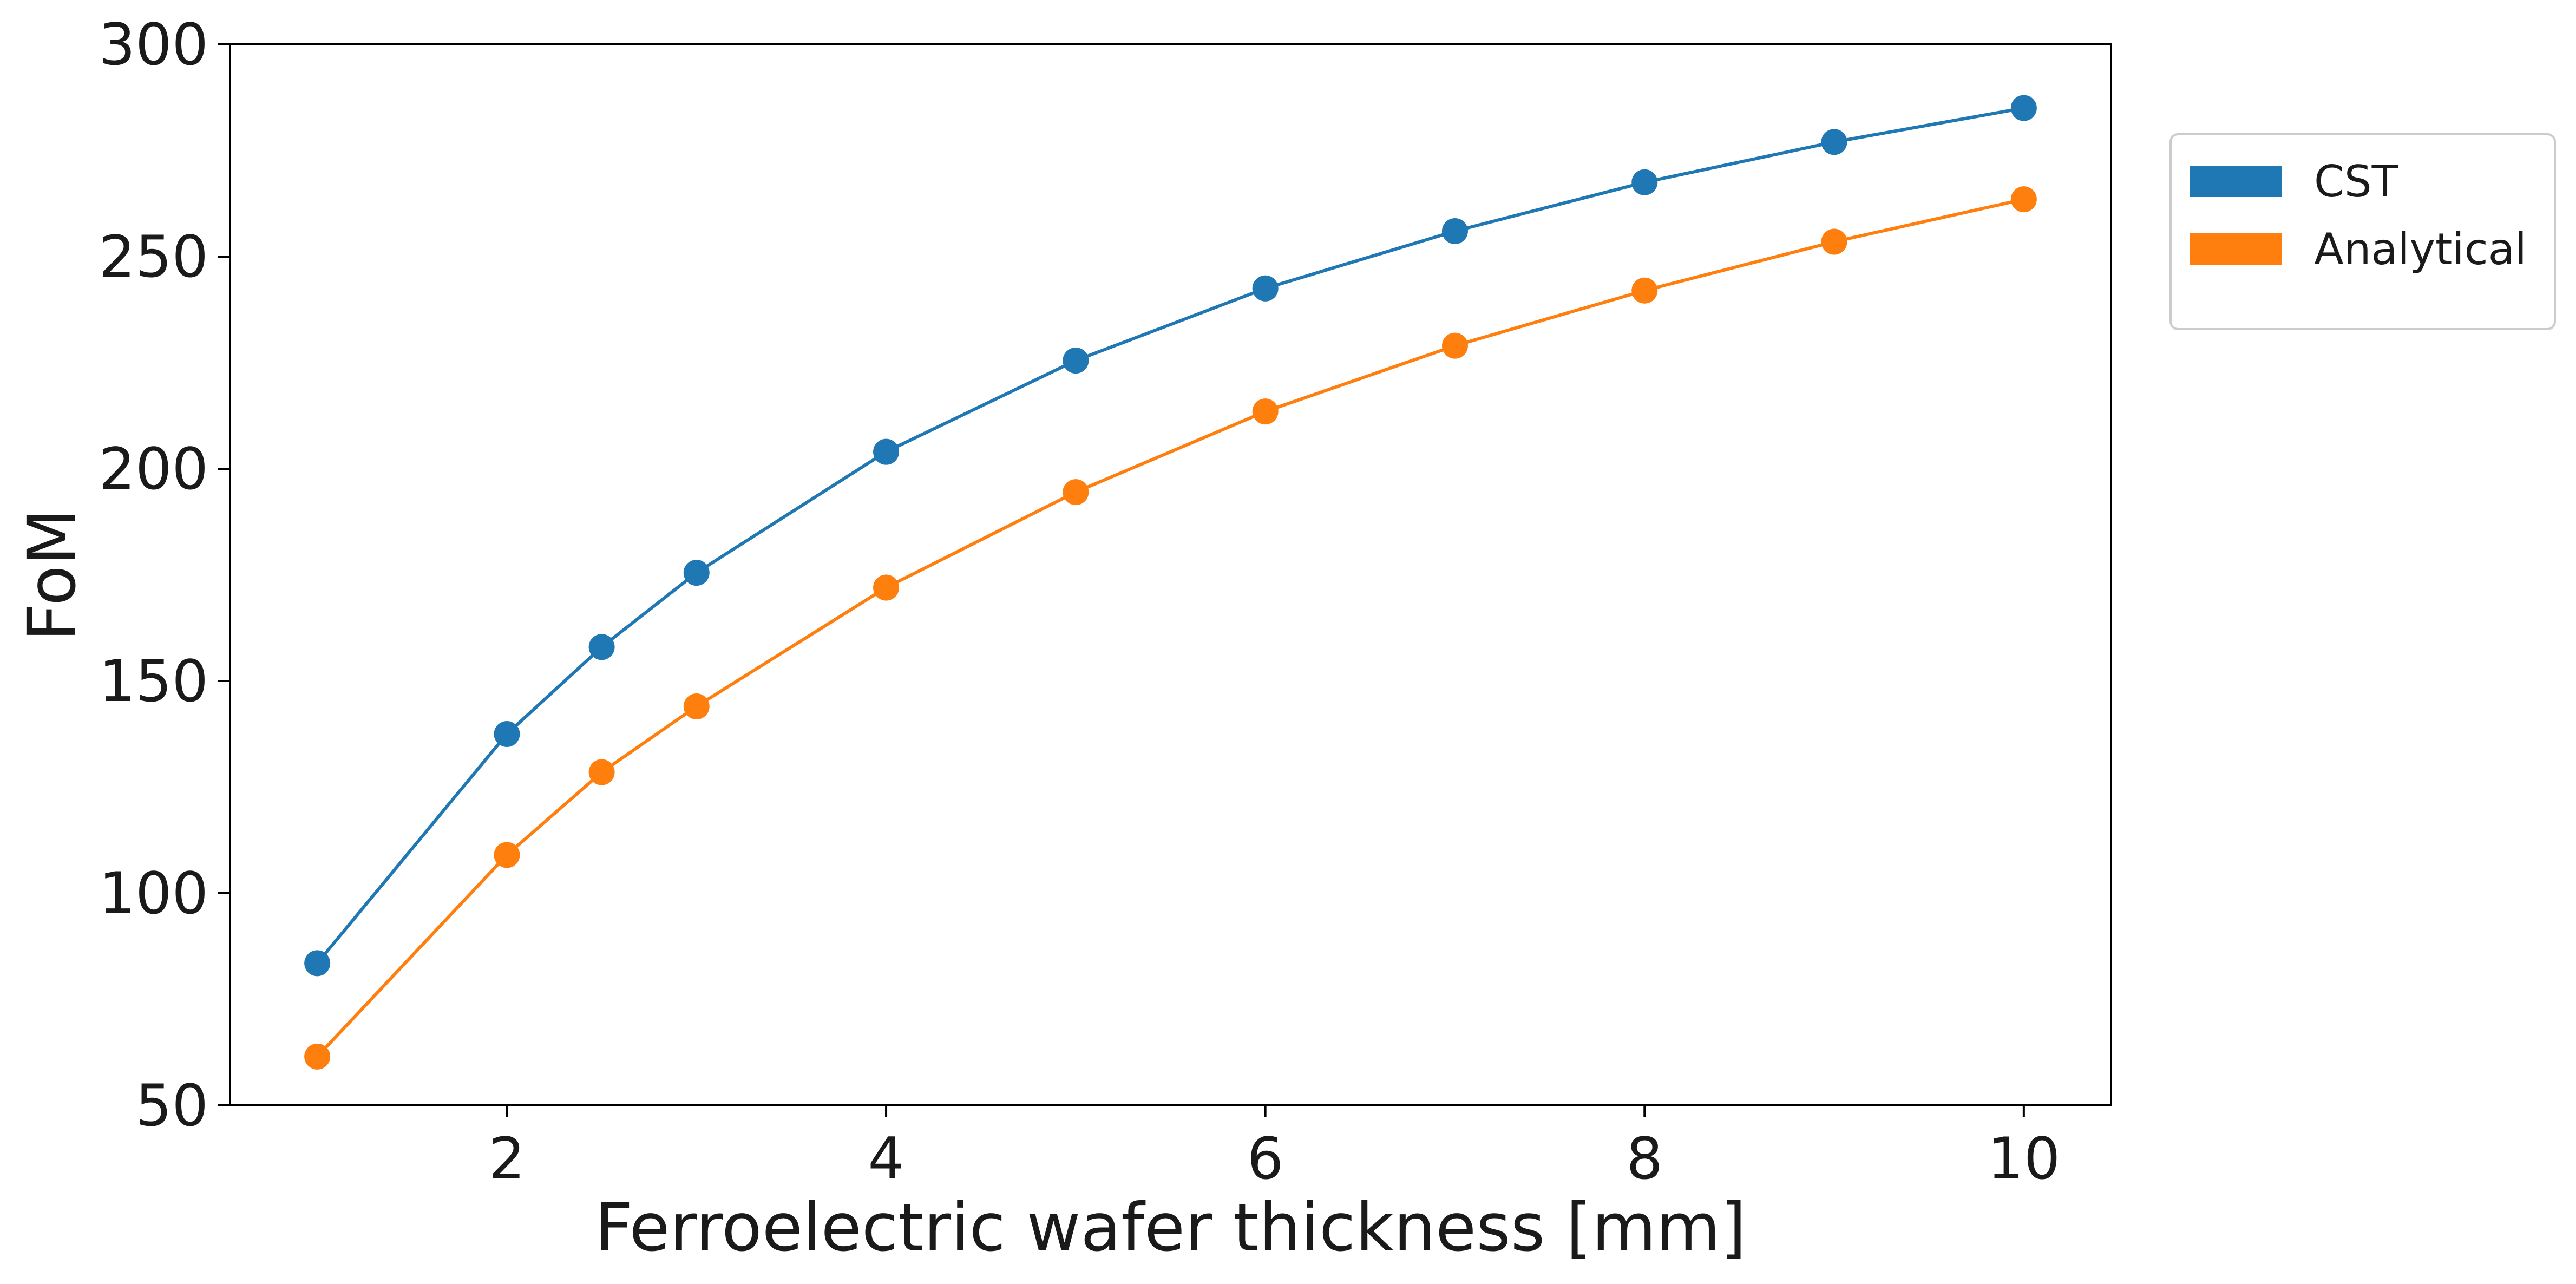 Image resolution: width=2576 pixels, height=1284 pixels. I want to click on x-tick-label: 2, so click(507, 1159).